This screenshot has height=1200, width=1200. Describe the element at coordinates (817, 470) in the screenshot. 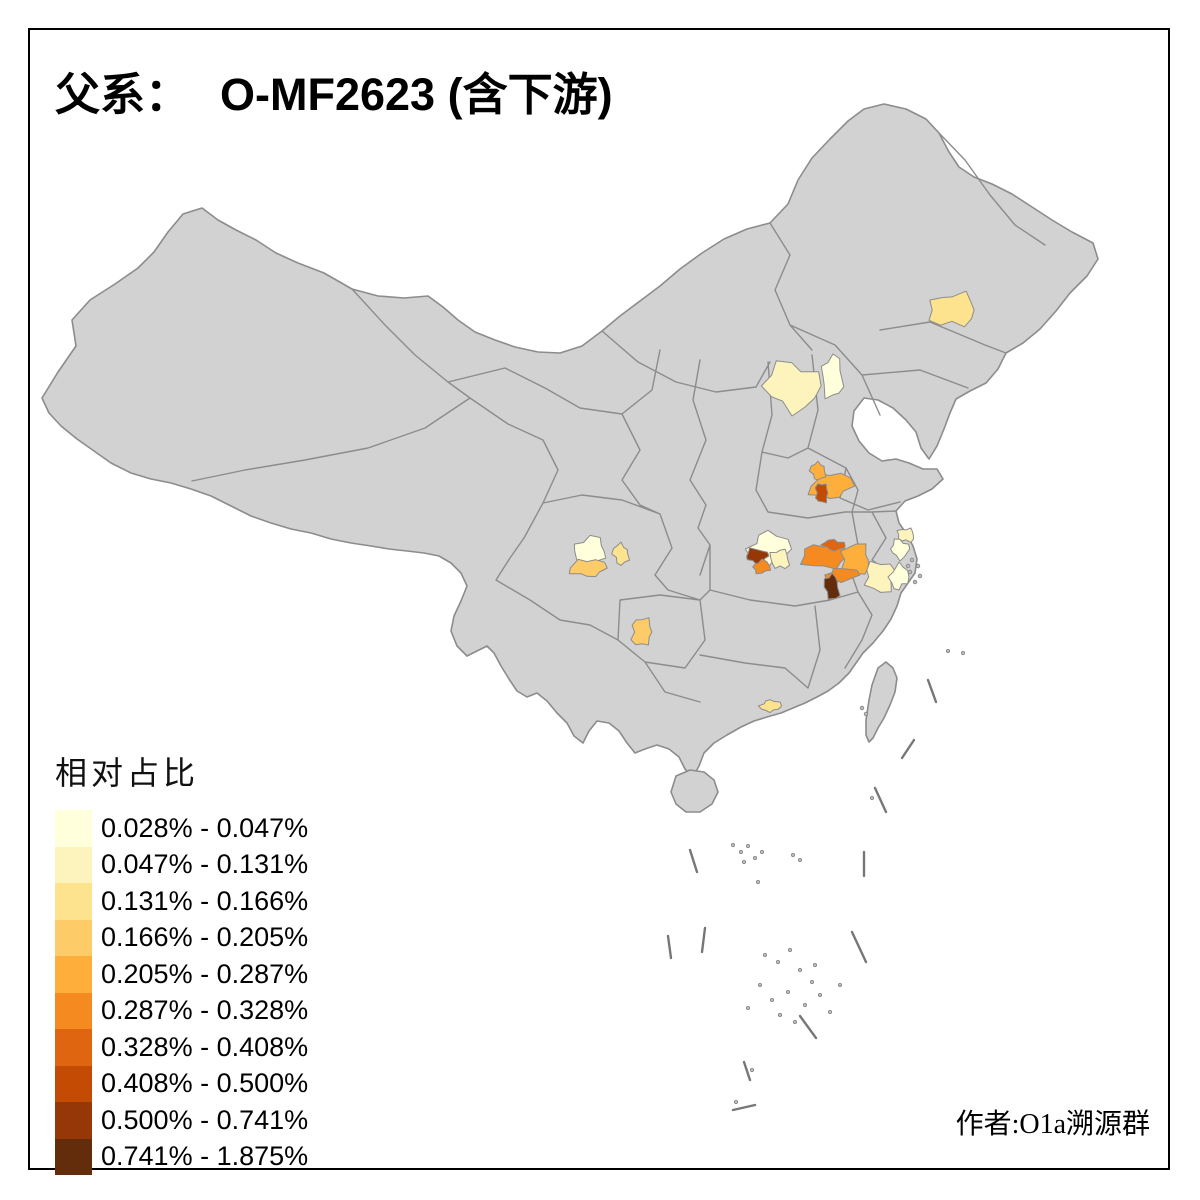

I see `map-region-henan-south-neck` at that location.